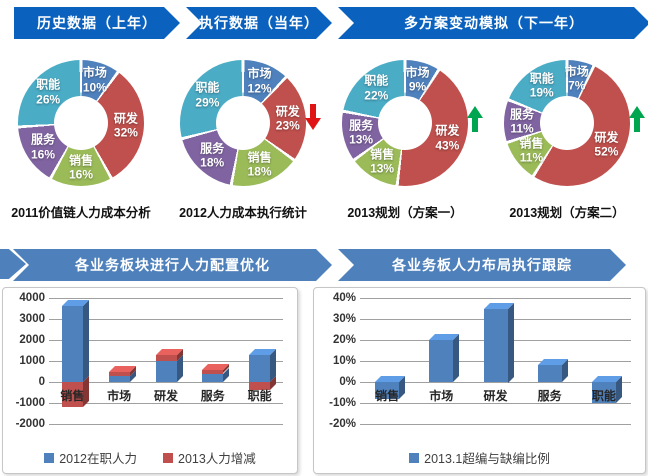 Image resolution: width=648 pixels, height=476 pixels. I want to click on slice-label-服务: 服务 11%, so click(522, 121).